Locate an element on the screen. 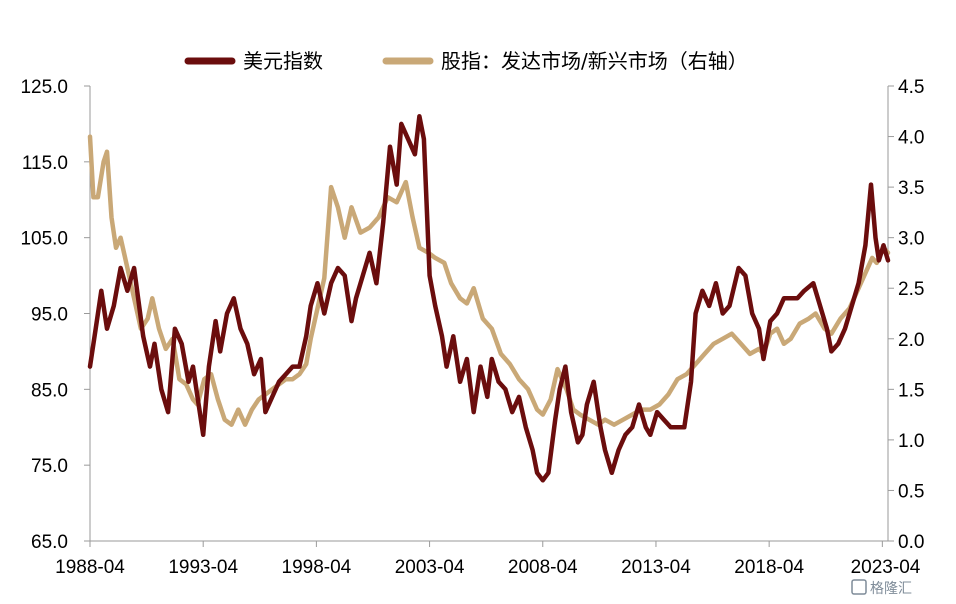 The width and height of the screenshot is (956, 604). x-tick-label: 2023-04 is located at coordinates (886, 567).